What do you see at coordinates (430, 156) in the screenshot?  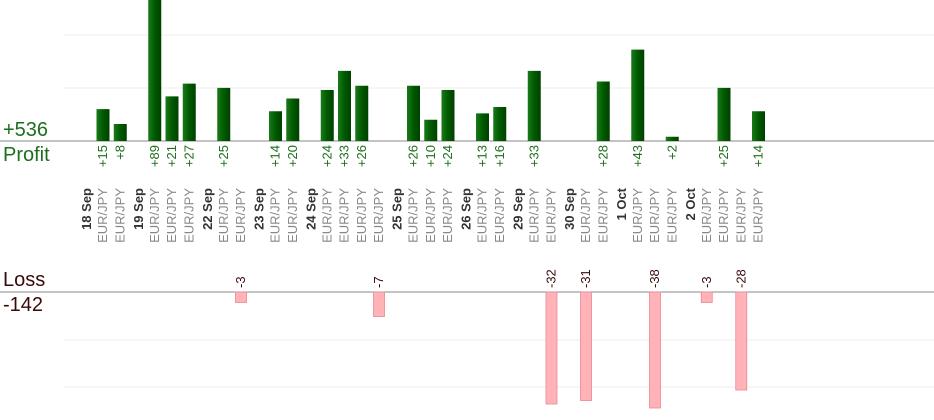 I see `profit-value-label: +10` at bounding box center [430, 156].